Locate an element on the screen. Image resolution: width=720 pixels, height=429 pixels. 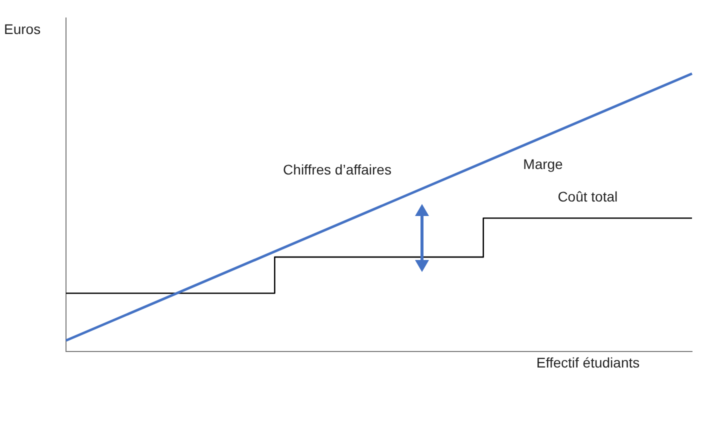
y-axis-title: Euros is located at coordinates (22, 28).